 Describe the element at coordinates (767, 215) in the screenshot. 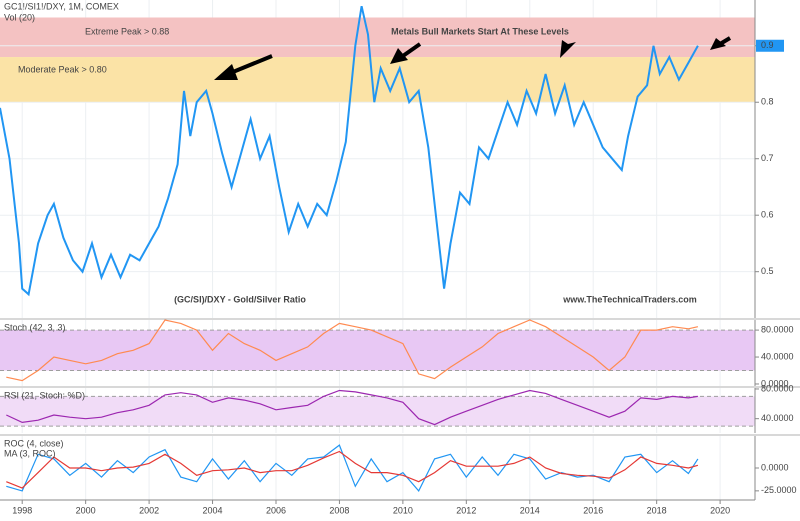

I see `y-tick-label: 0.6` at that location.